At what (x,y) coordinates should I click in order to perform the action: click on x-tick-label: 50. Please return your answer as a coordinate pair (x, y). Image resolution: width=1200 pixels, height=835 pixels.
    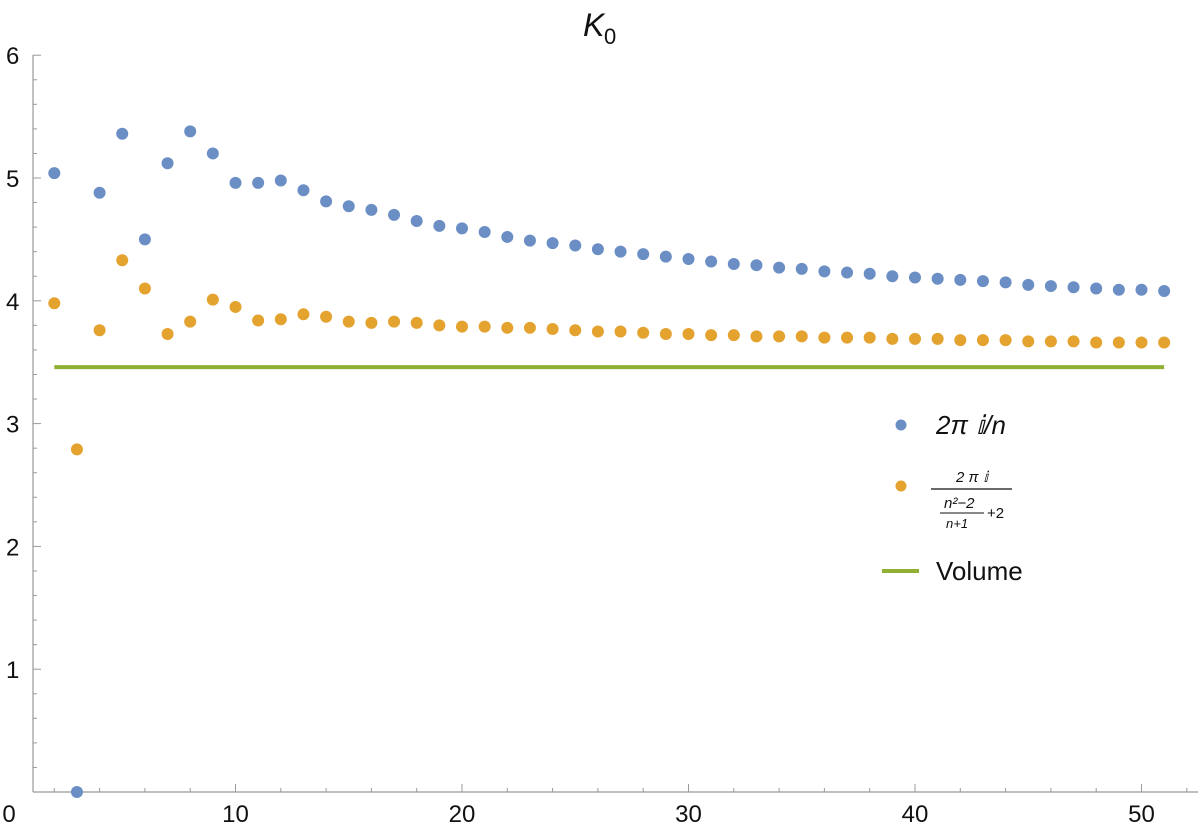
    Looking at the image, I should click on (1141, 814).